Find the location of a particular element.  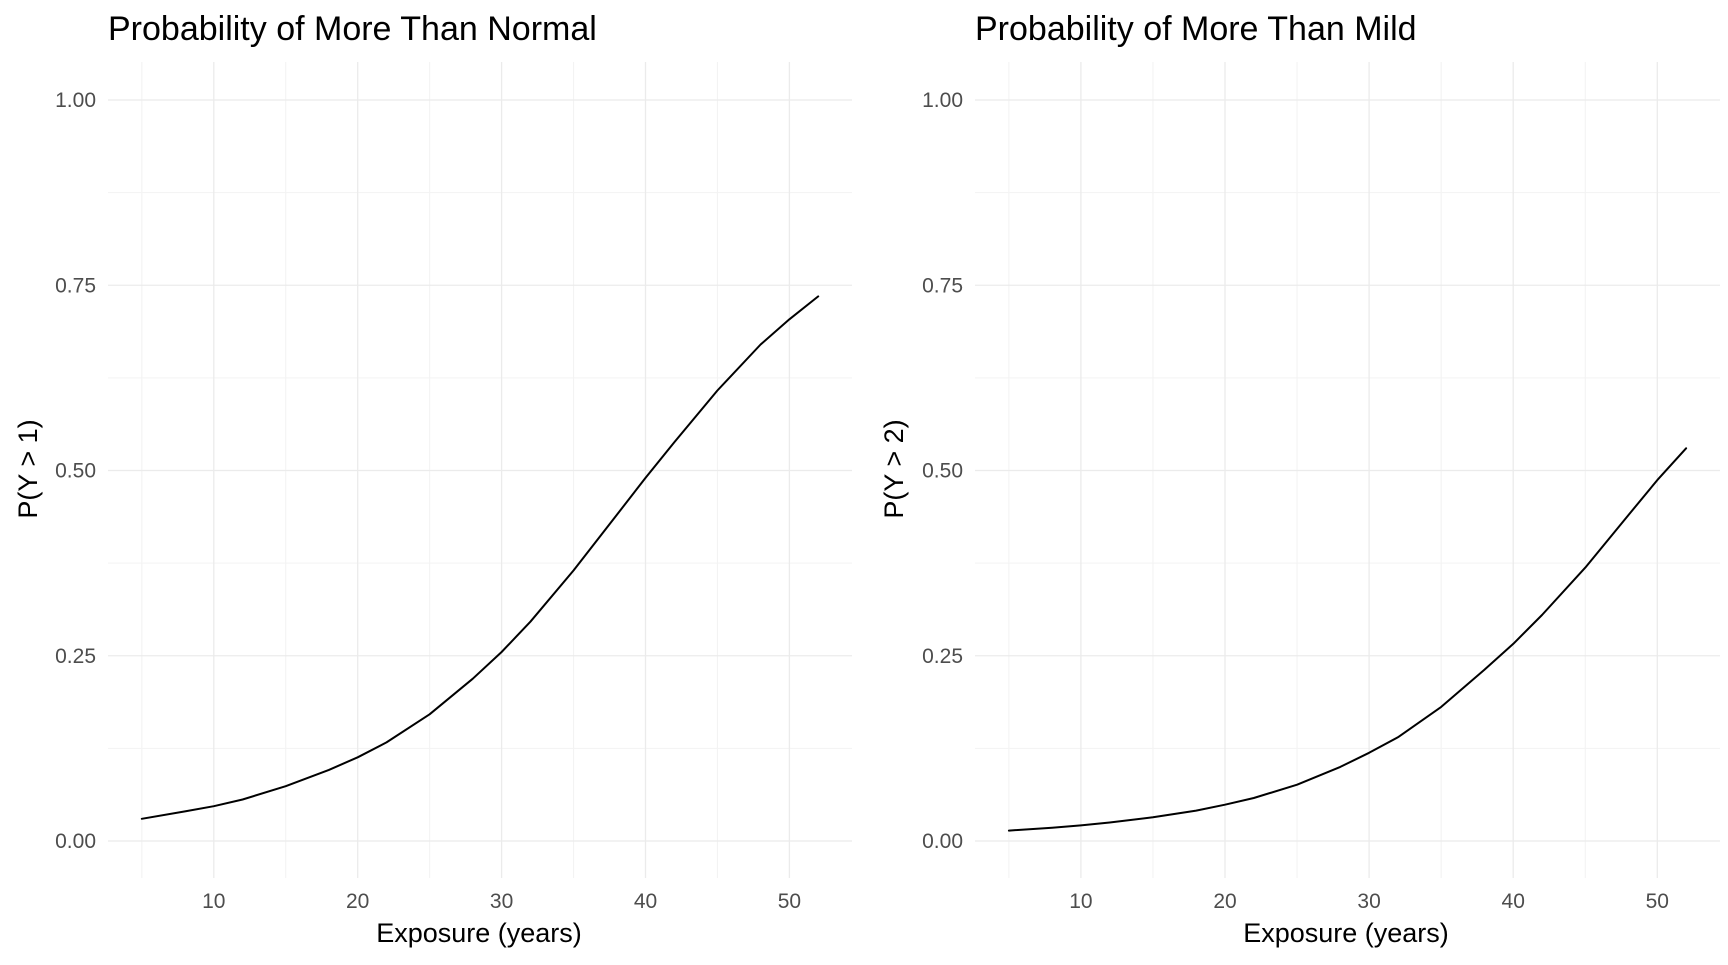

chart-title: Probability of More Than Mild is located at coordinates (1196, 29).